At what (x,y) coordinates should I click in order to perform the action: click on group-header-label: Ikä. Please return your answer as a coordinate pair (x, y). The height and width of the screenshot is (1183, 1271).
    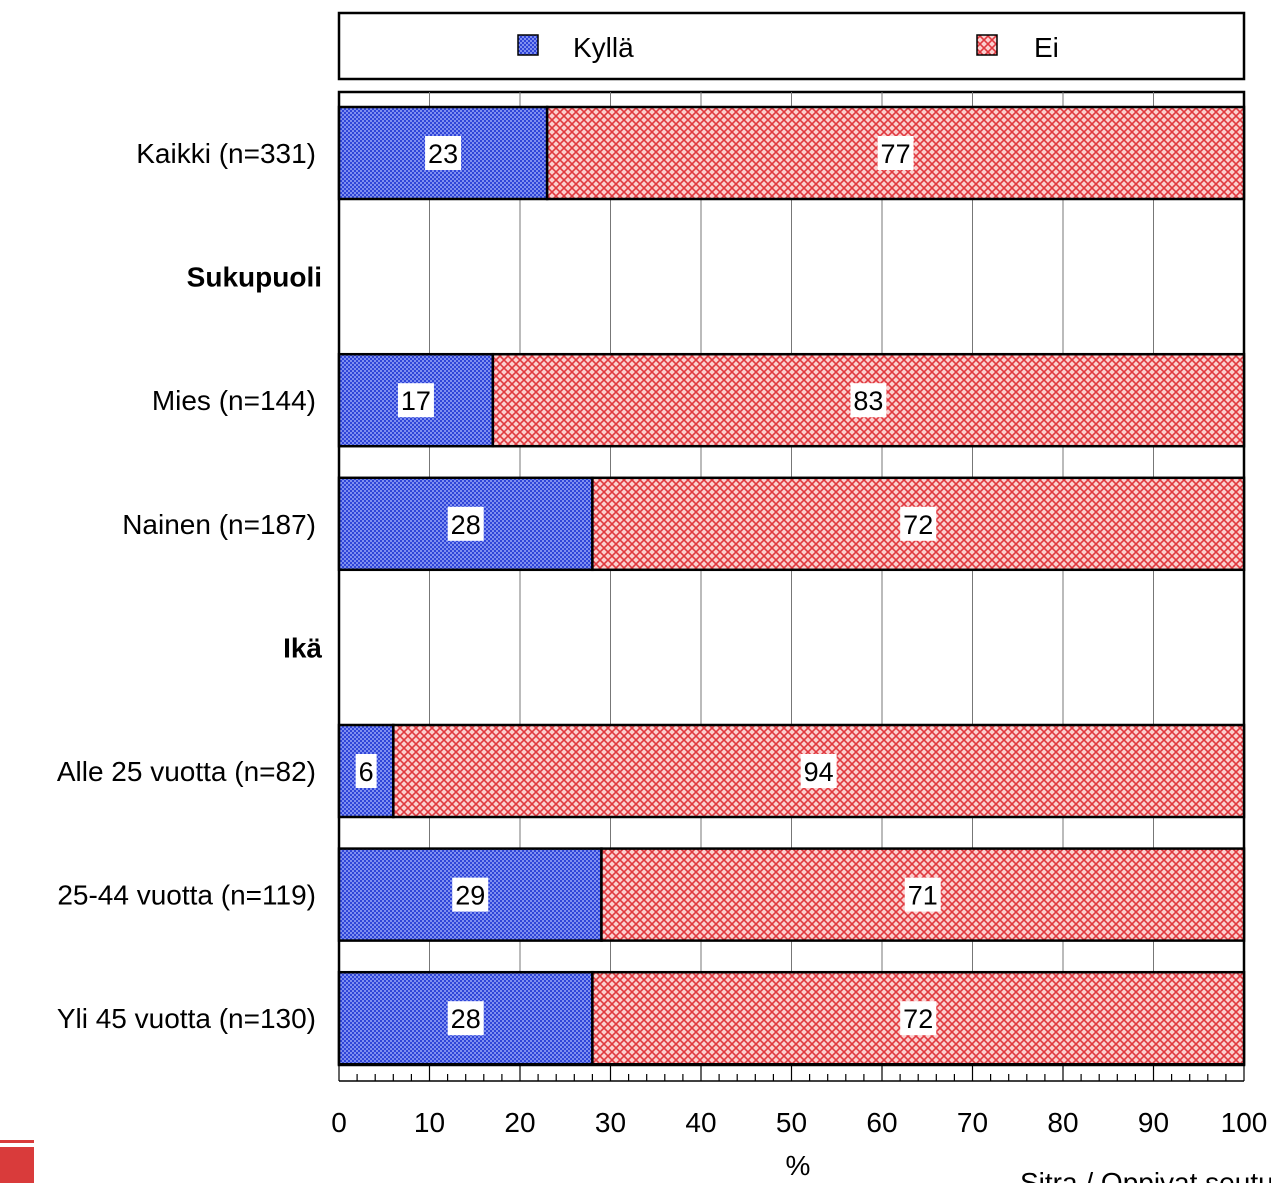
    Looking at the image, I should click on (302, 647).